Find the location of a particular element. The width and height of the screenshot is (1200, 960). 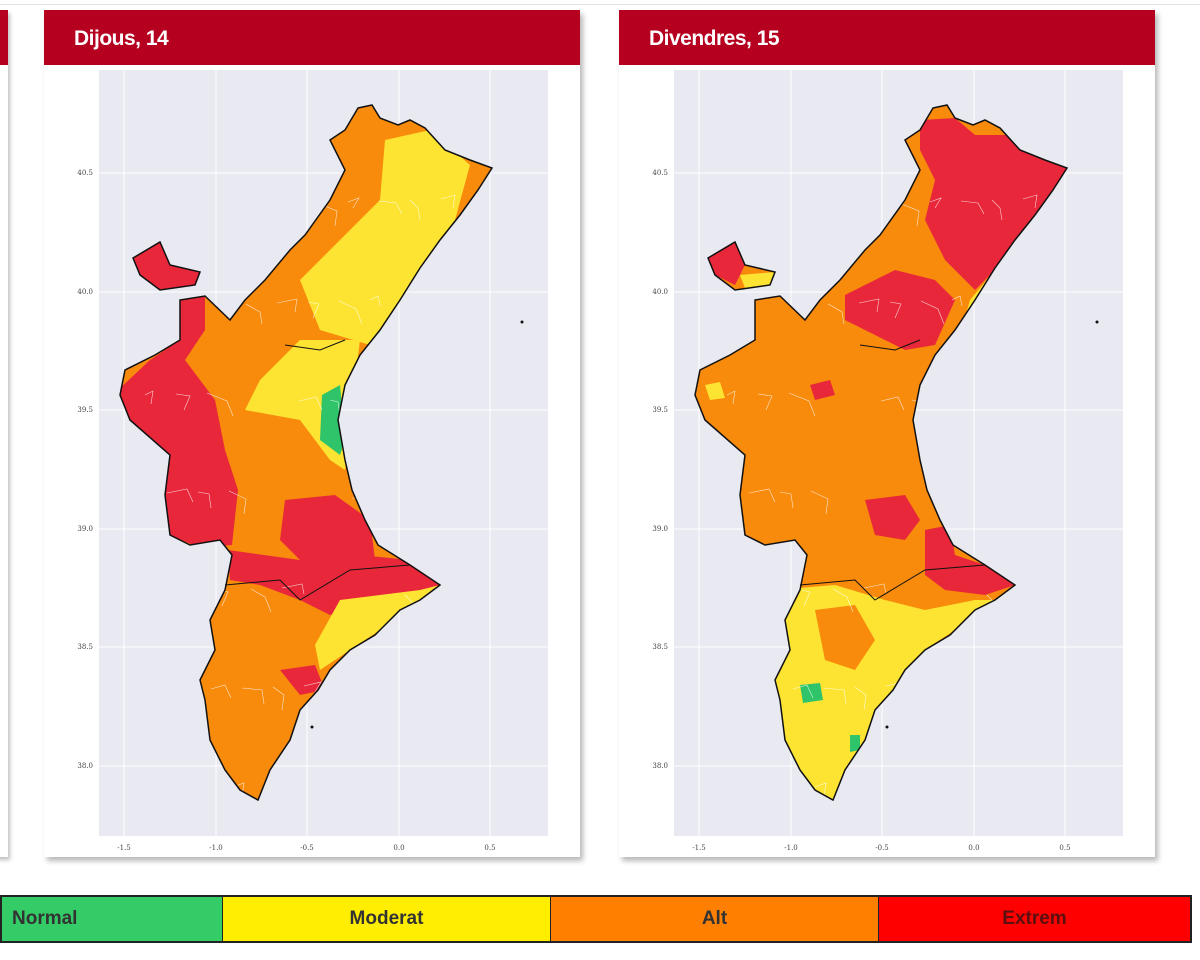

region-alt is located at coordinates (845, 637).